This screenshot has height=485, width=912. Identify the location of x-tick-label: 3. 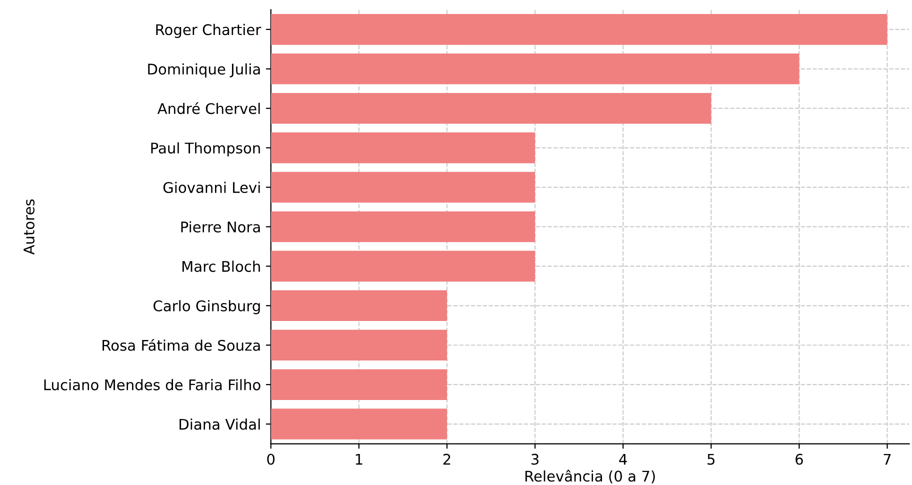
(535, 459).